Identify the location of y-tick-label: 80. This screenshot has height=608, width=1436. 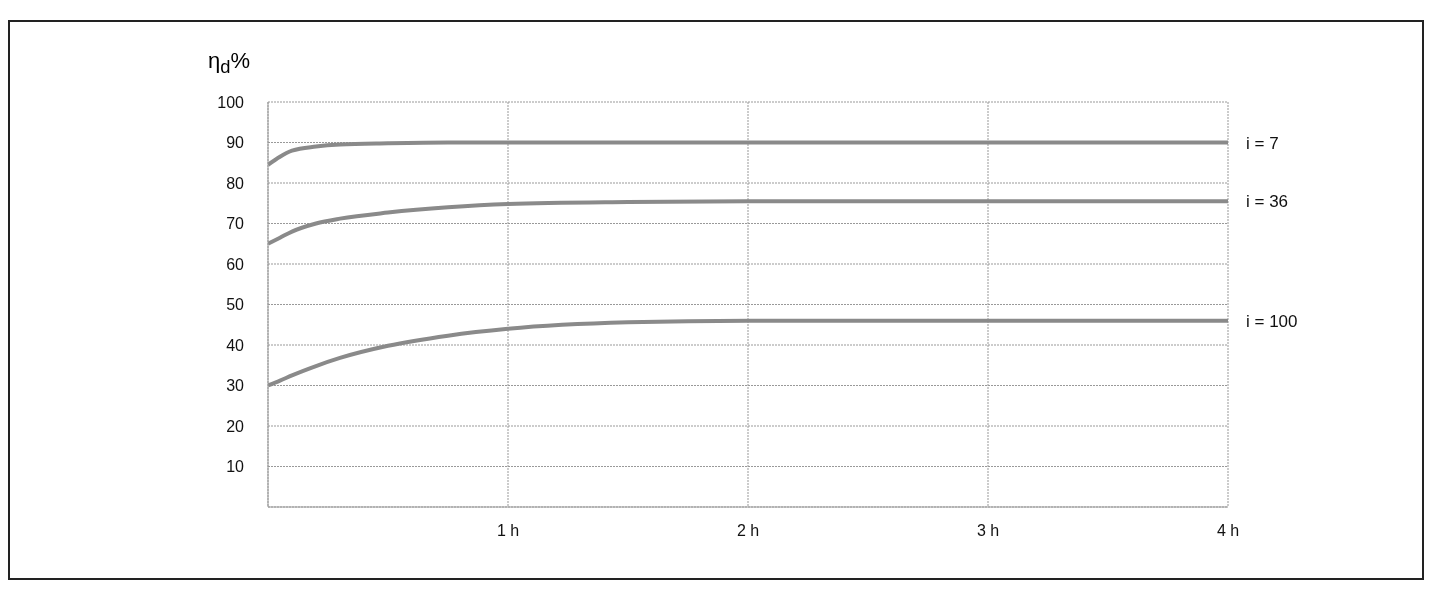
(235, 183).